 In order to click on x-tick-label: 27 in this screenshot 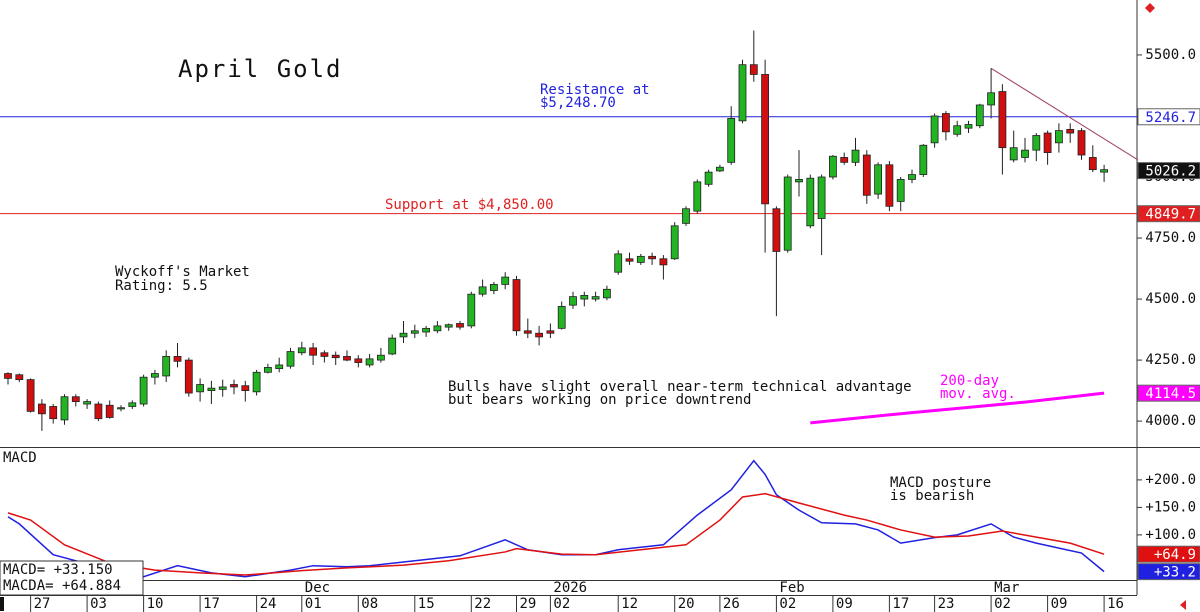, I will do `click(42, 604)`.